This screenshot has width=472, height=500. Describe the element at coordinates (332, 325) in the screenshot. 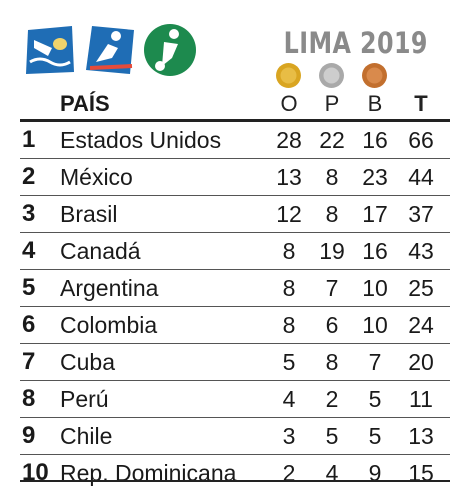

I see `silver-count-cell: 6` at that location.